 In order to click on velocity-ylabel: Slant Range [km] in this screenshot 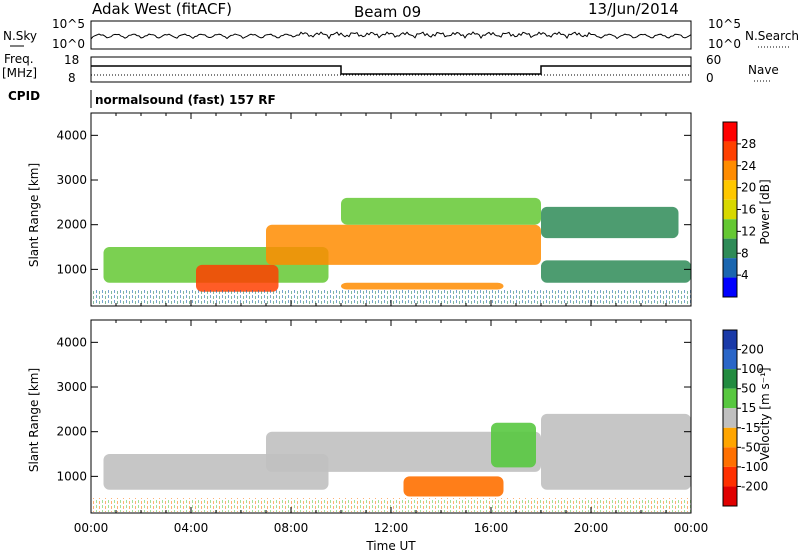, I will do `click(34, 420)`.